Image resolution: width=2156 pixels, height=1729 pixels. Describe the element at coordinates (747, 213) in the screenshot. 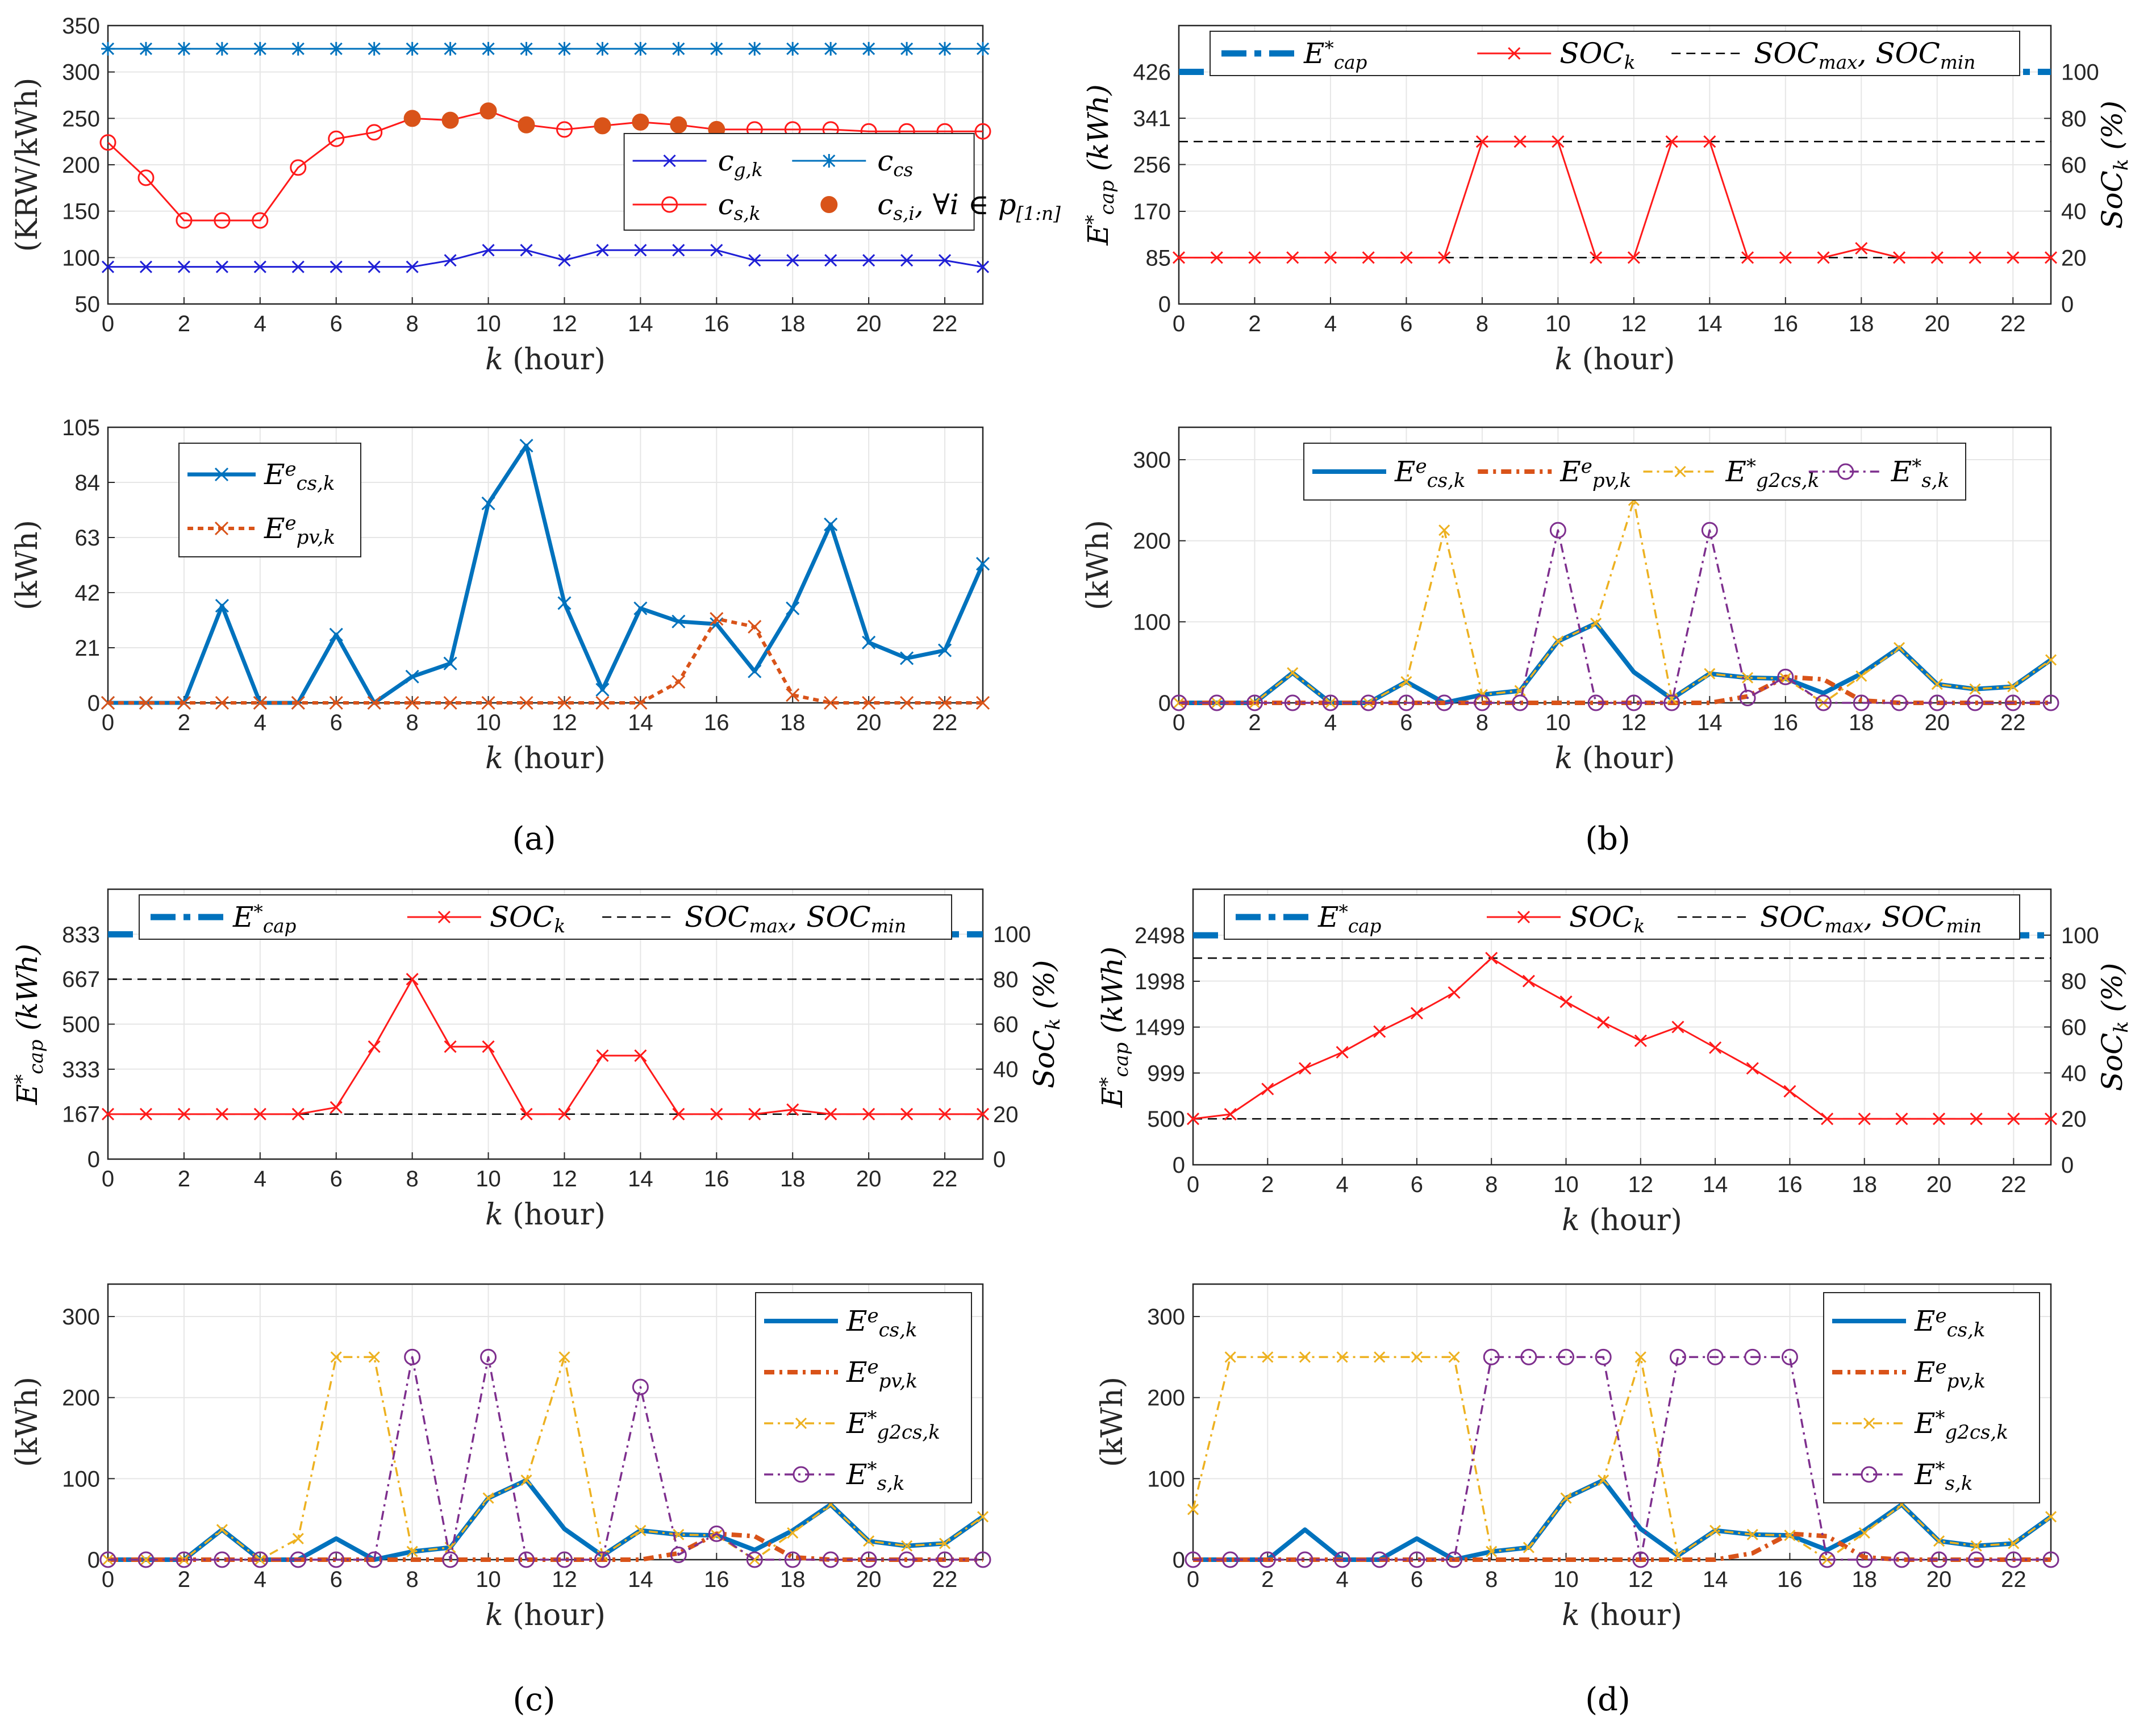

I see `legend-entry-part: s,k` at that location.